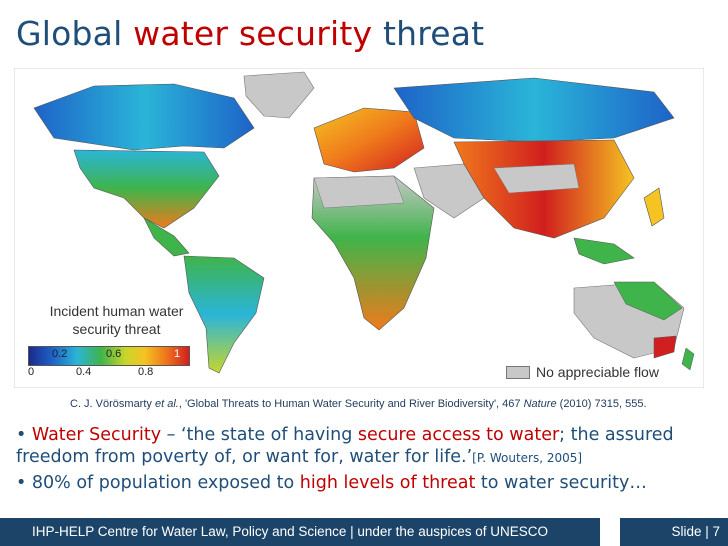 Image resolution: width=728 pixels, height=546 pixels. I want to click on legend-tick-bottom-3: 0.8, so click(146, 372).